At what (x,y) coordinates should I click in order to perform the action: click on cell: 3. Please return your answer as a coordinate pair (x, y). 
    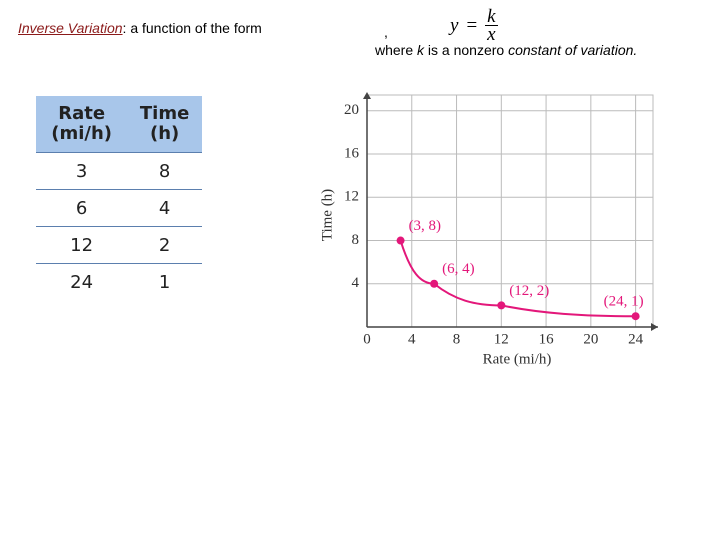
    Looking at the image, I should click on (82, 171).